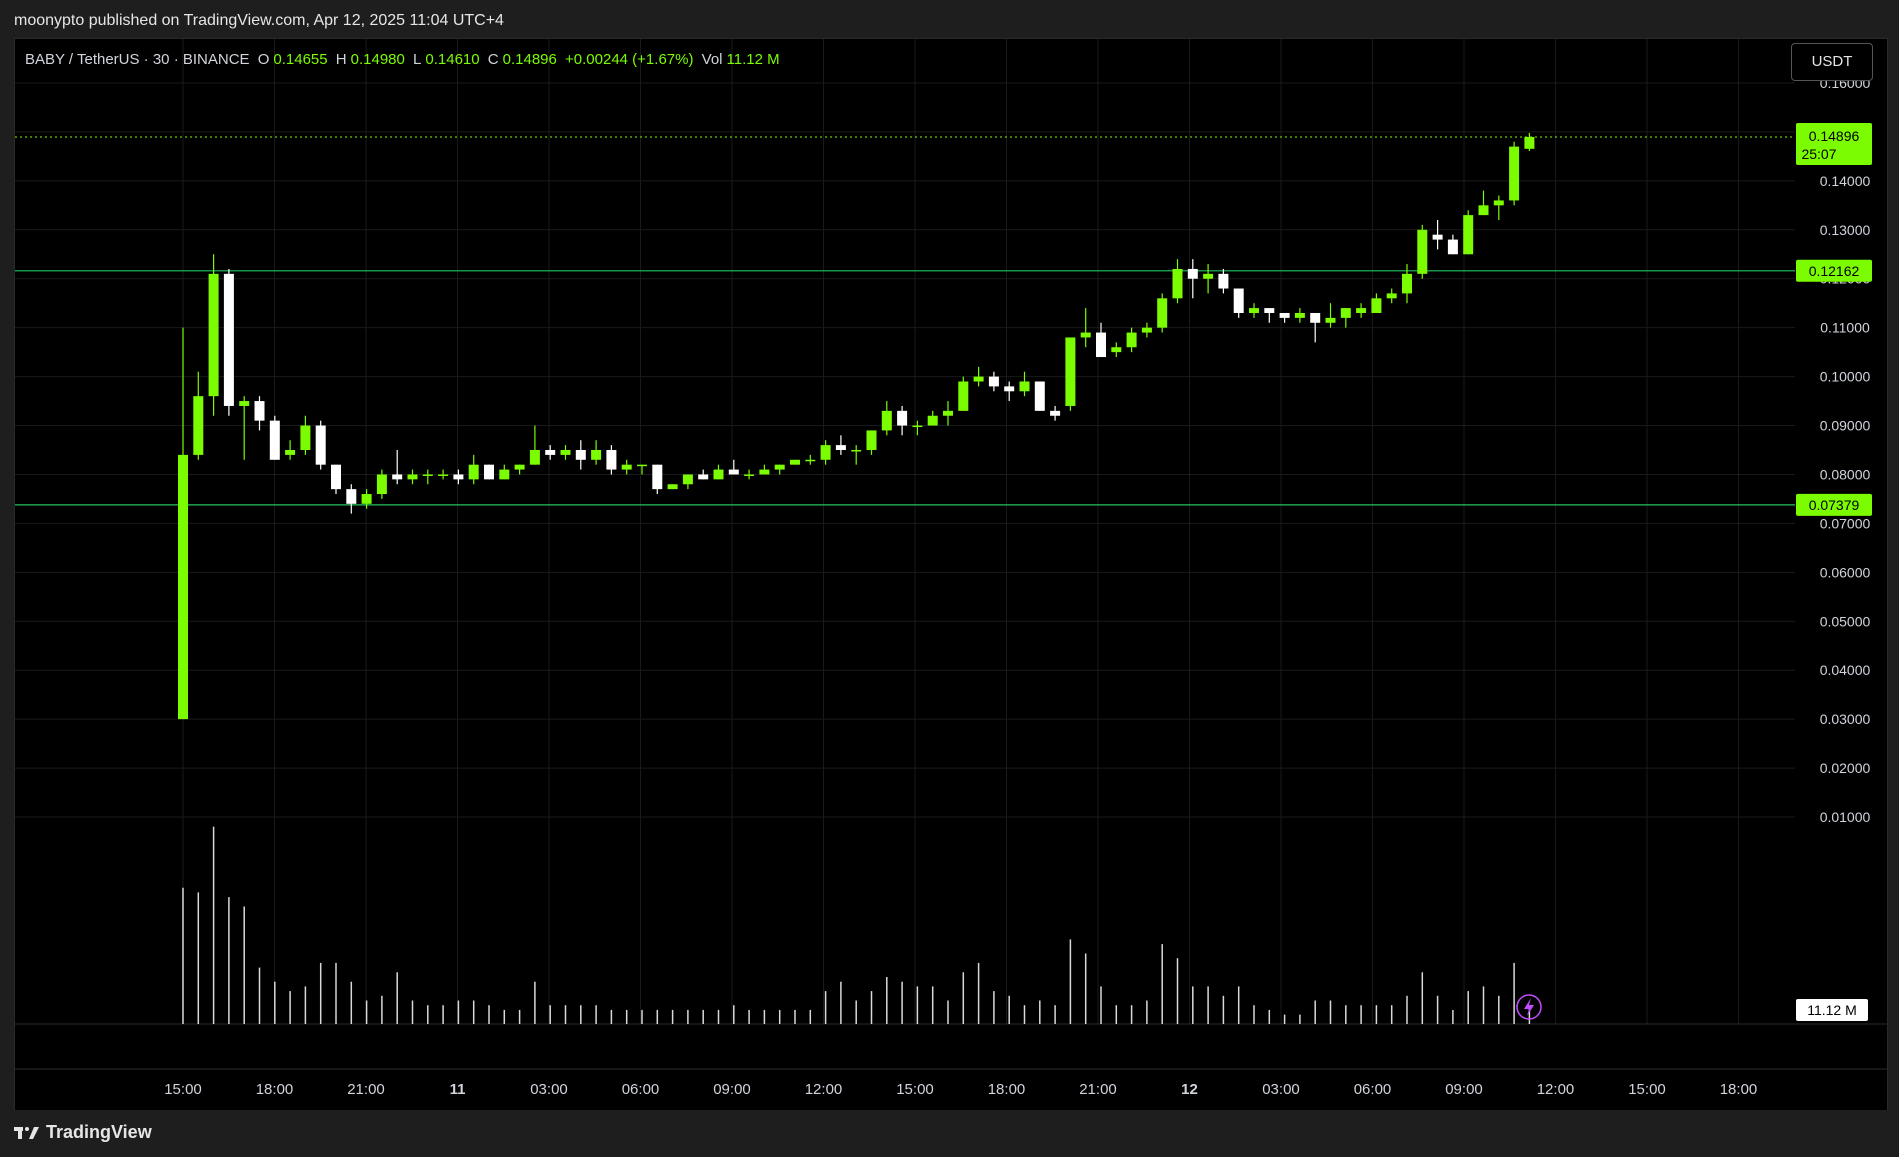 The image size is (1899, 1157). What do you see at coordinates (1845, 817) in the screenshot?
I see `y-tick-label: 0.01000` at bounding box center [1845, 817].